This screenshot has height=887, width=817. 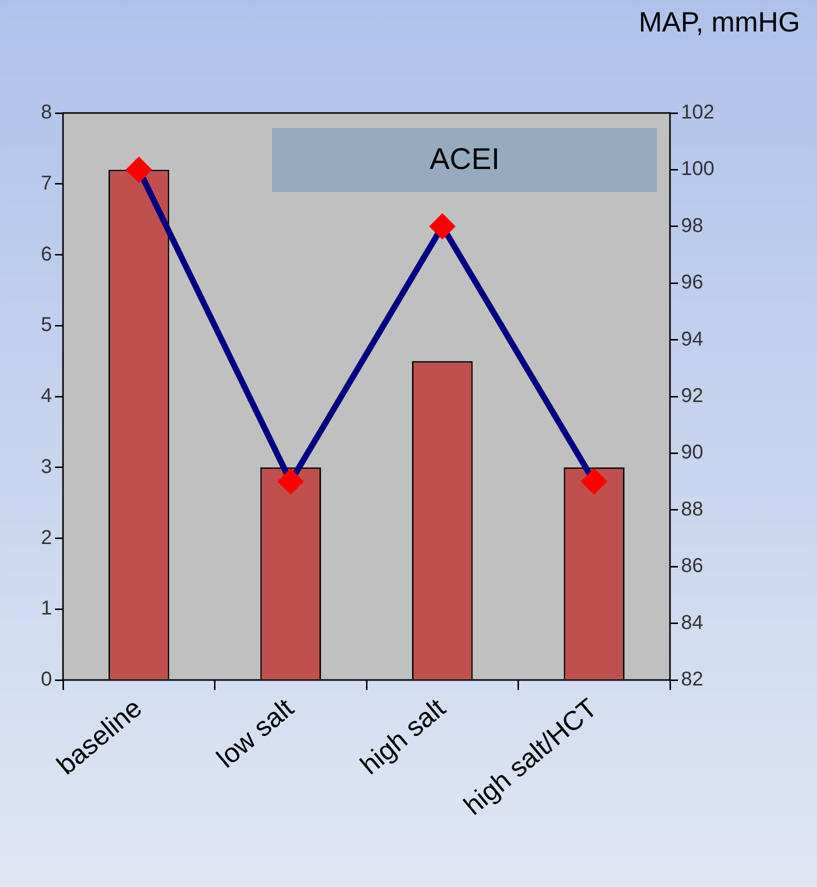 What do you see at coordinates (46, 396) in the screenshot?
I see `y-tick-label: 4` at bounding box center [46, 396].